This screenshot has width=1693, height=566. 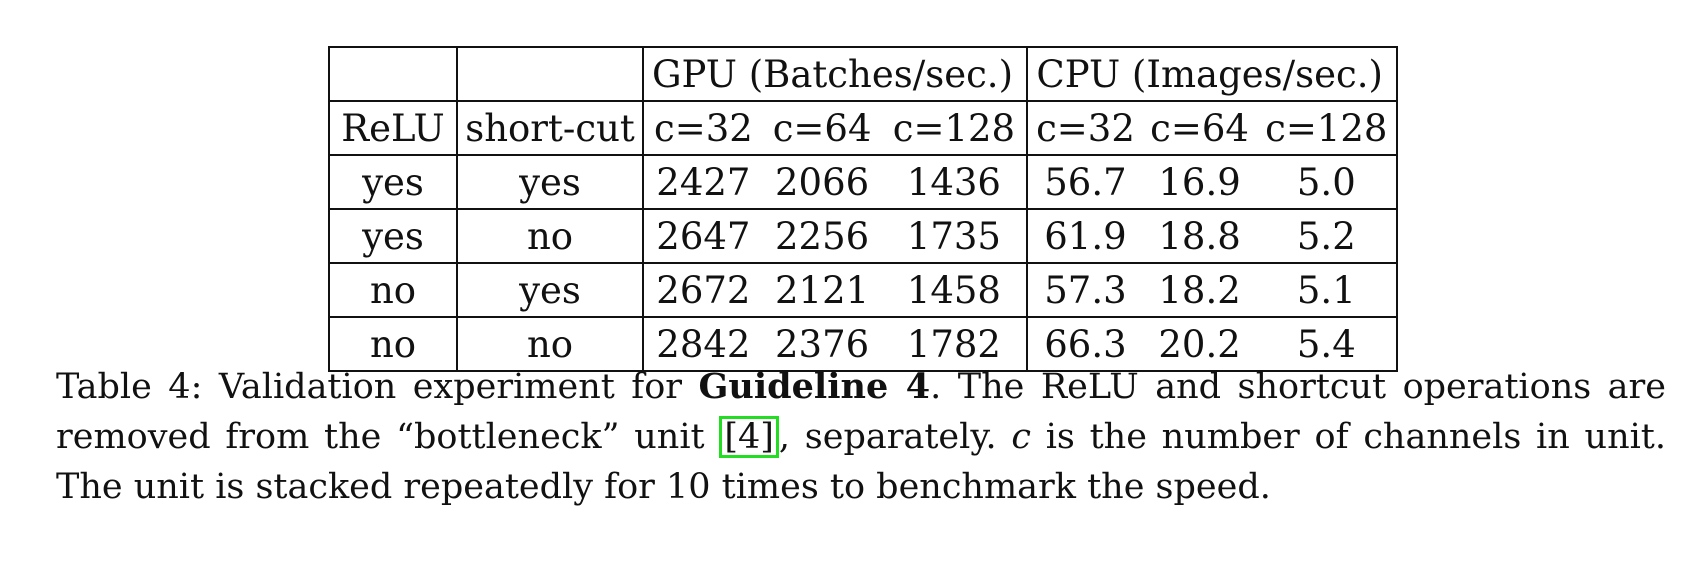 I want to click on gpu-c128-cell: 1458, so click(x=955, y=290).